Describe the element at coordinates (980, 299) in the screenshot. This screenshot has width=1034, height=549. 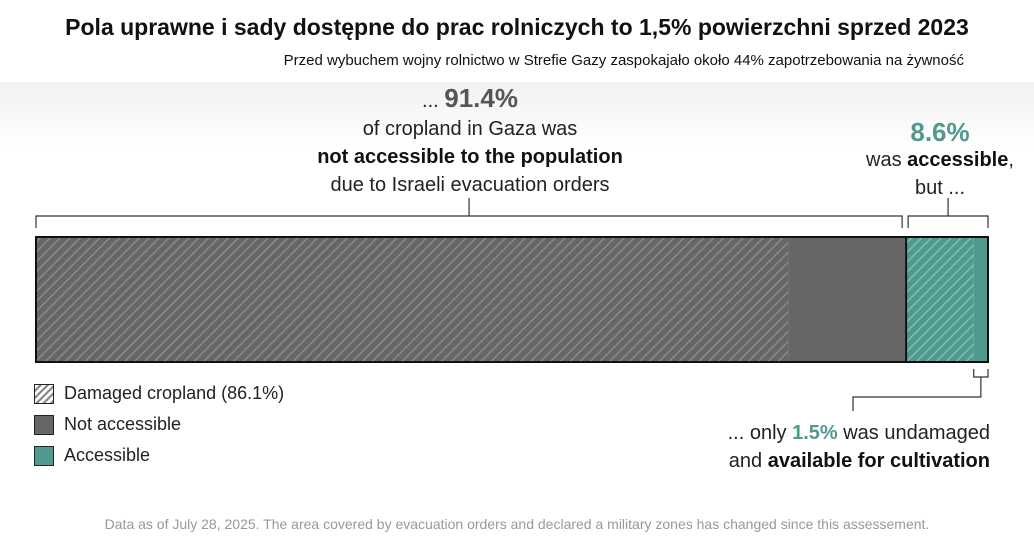
I see `bar-segment-accessible-undamaged` at that location.